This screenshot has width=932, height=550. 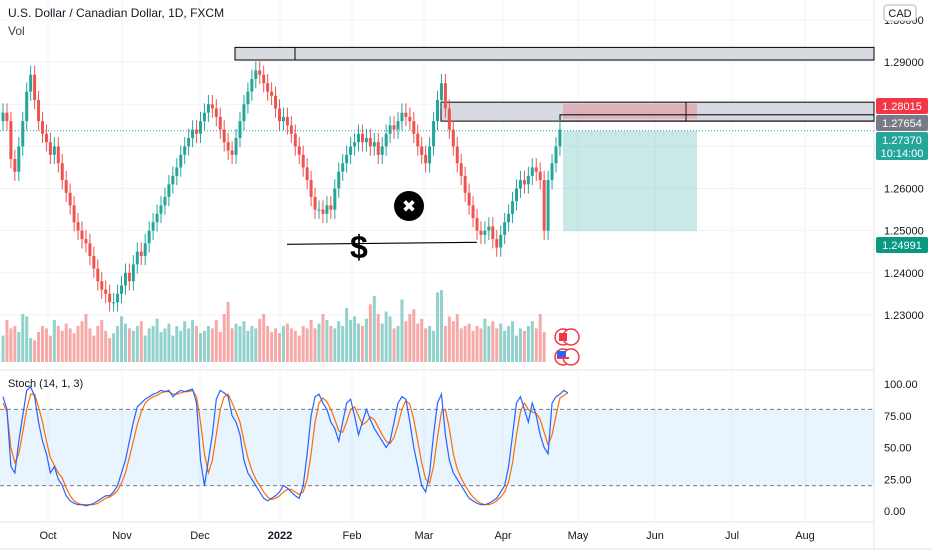 I want to click on price-tick-label: 1.29000, so click(x=904, y=63).